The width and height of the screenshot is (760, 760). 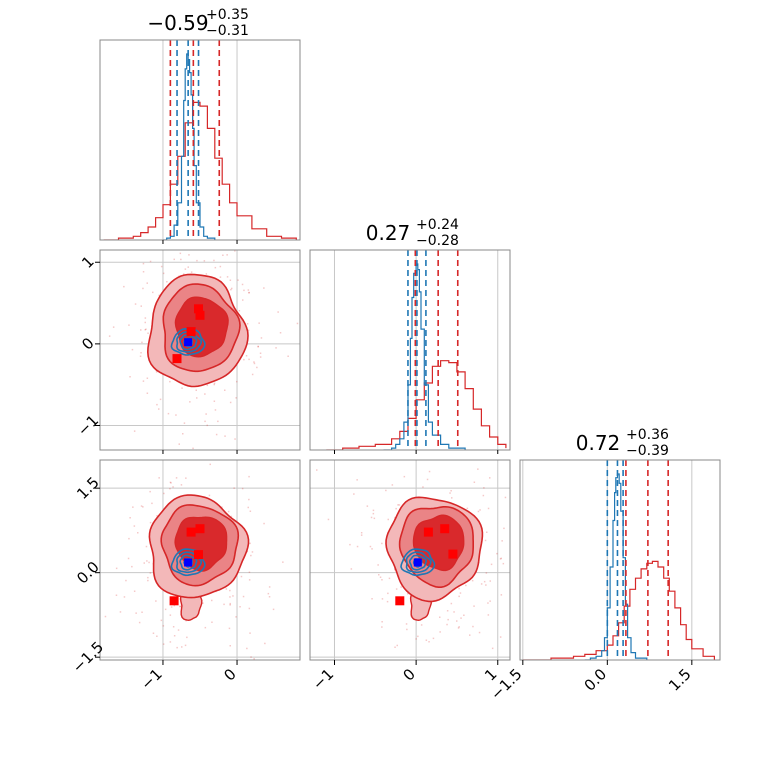 I want to click on panel-title-value: 0.27, so click(x=388, y=233).